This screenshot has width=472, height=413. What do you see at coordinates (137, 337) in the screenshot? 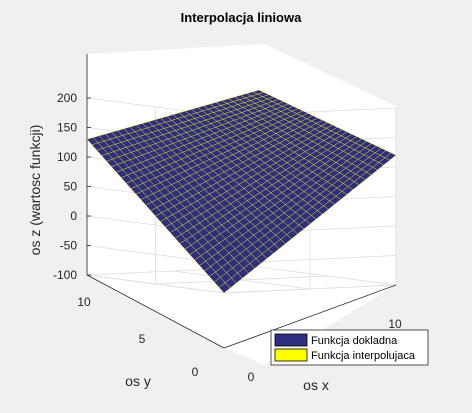
I see `y-axis-ticks: 10 5 0` at bounding box center [137, 337].